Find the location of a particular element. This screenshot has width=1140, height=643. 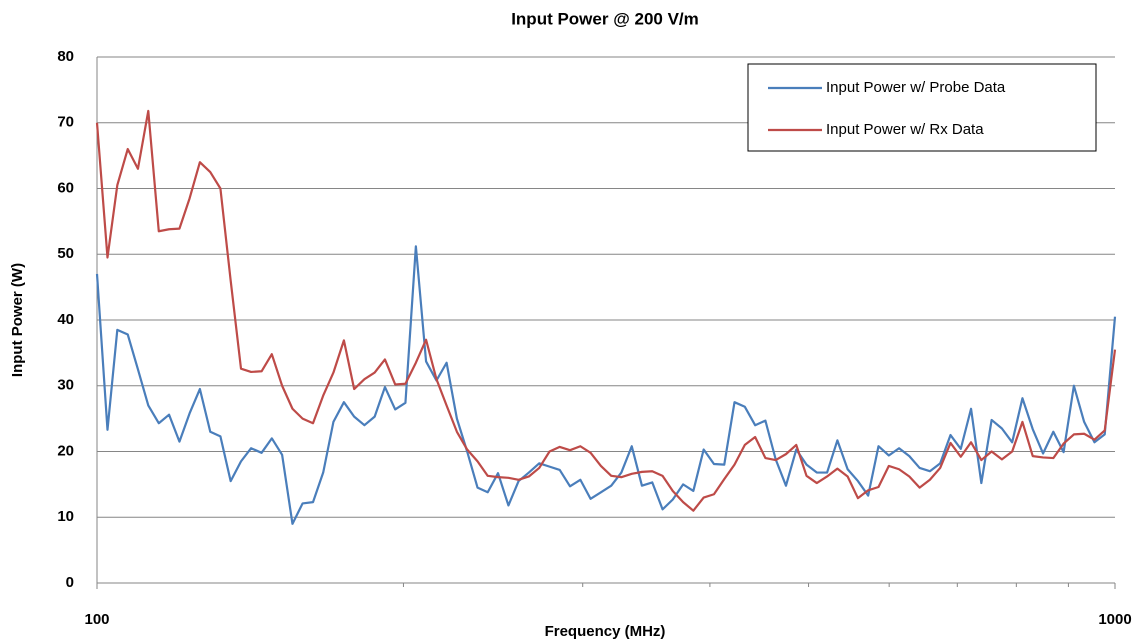

x-axis-label: Frequency (MHz) is located at coordinates (605, 631).